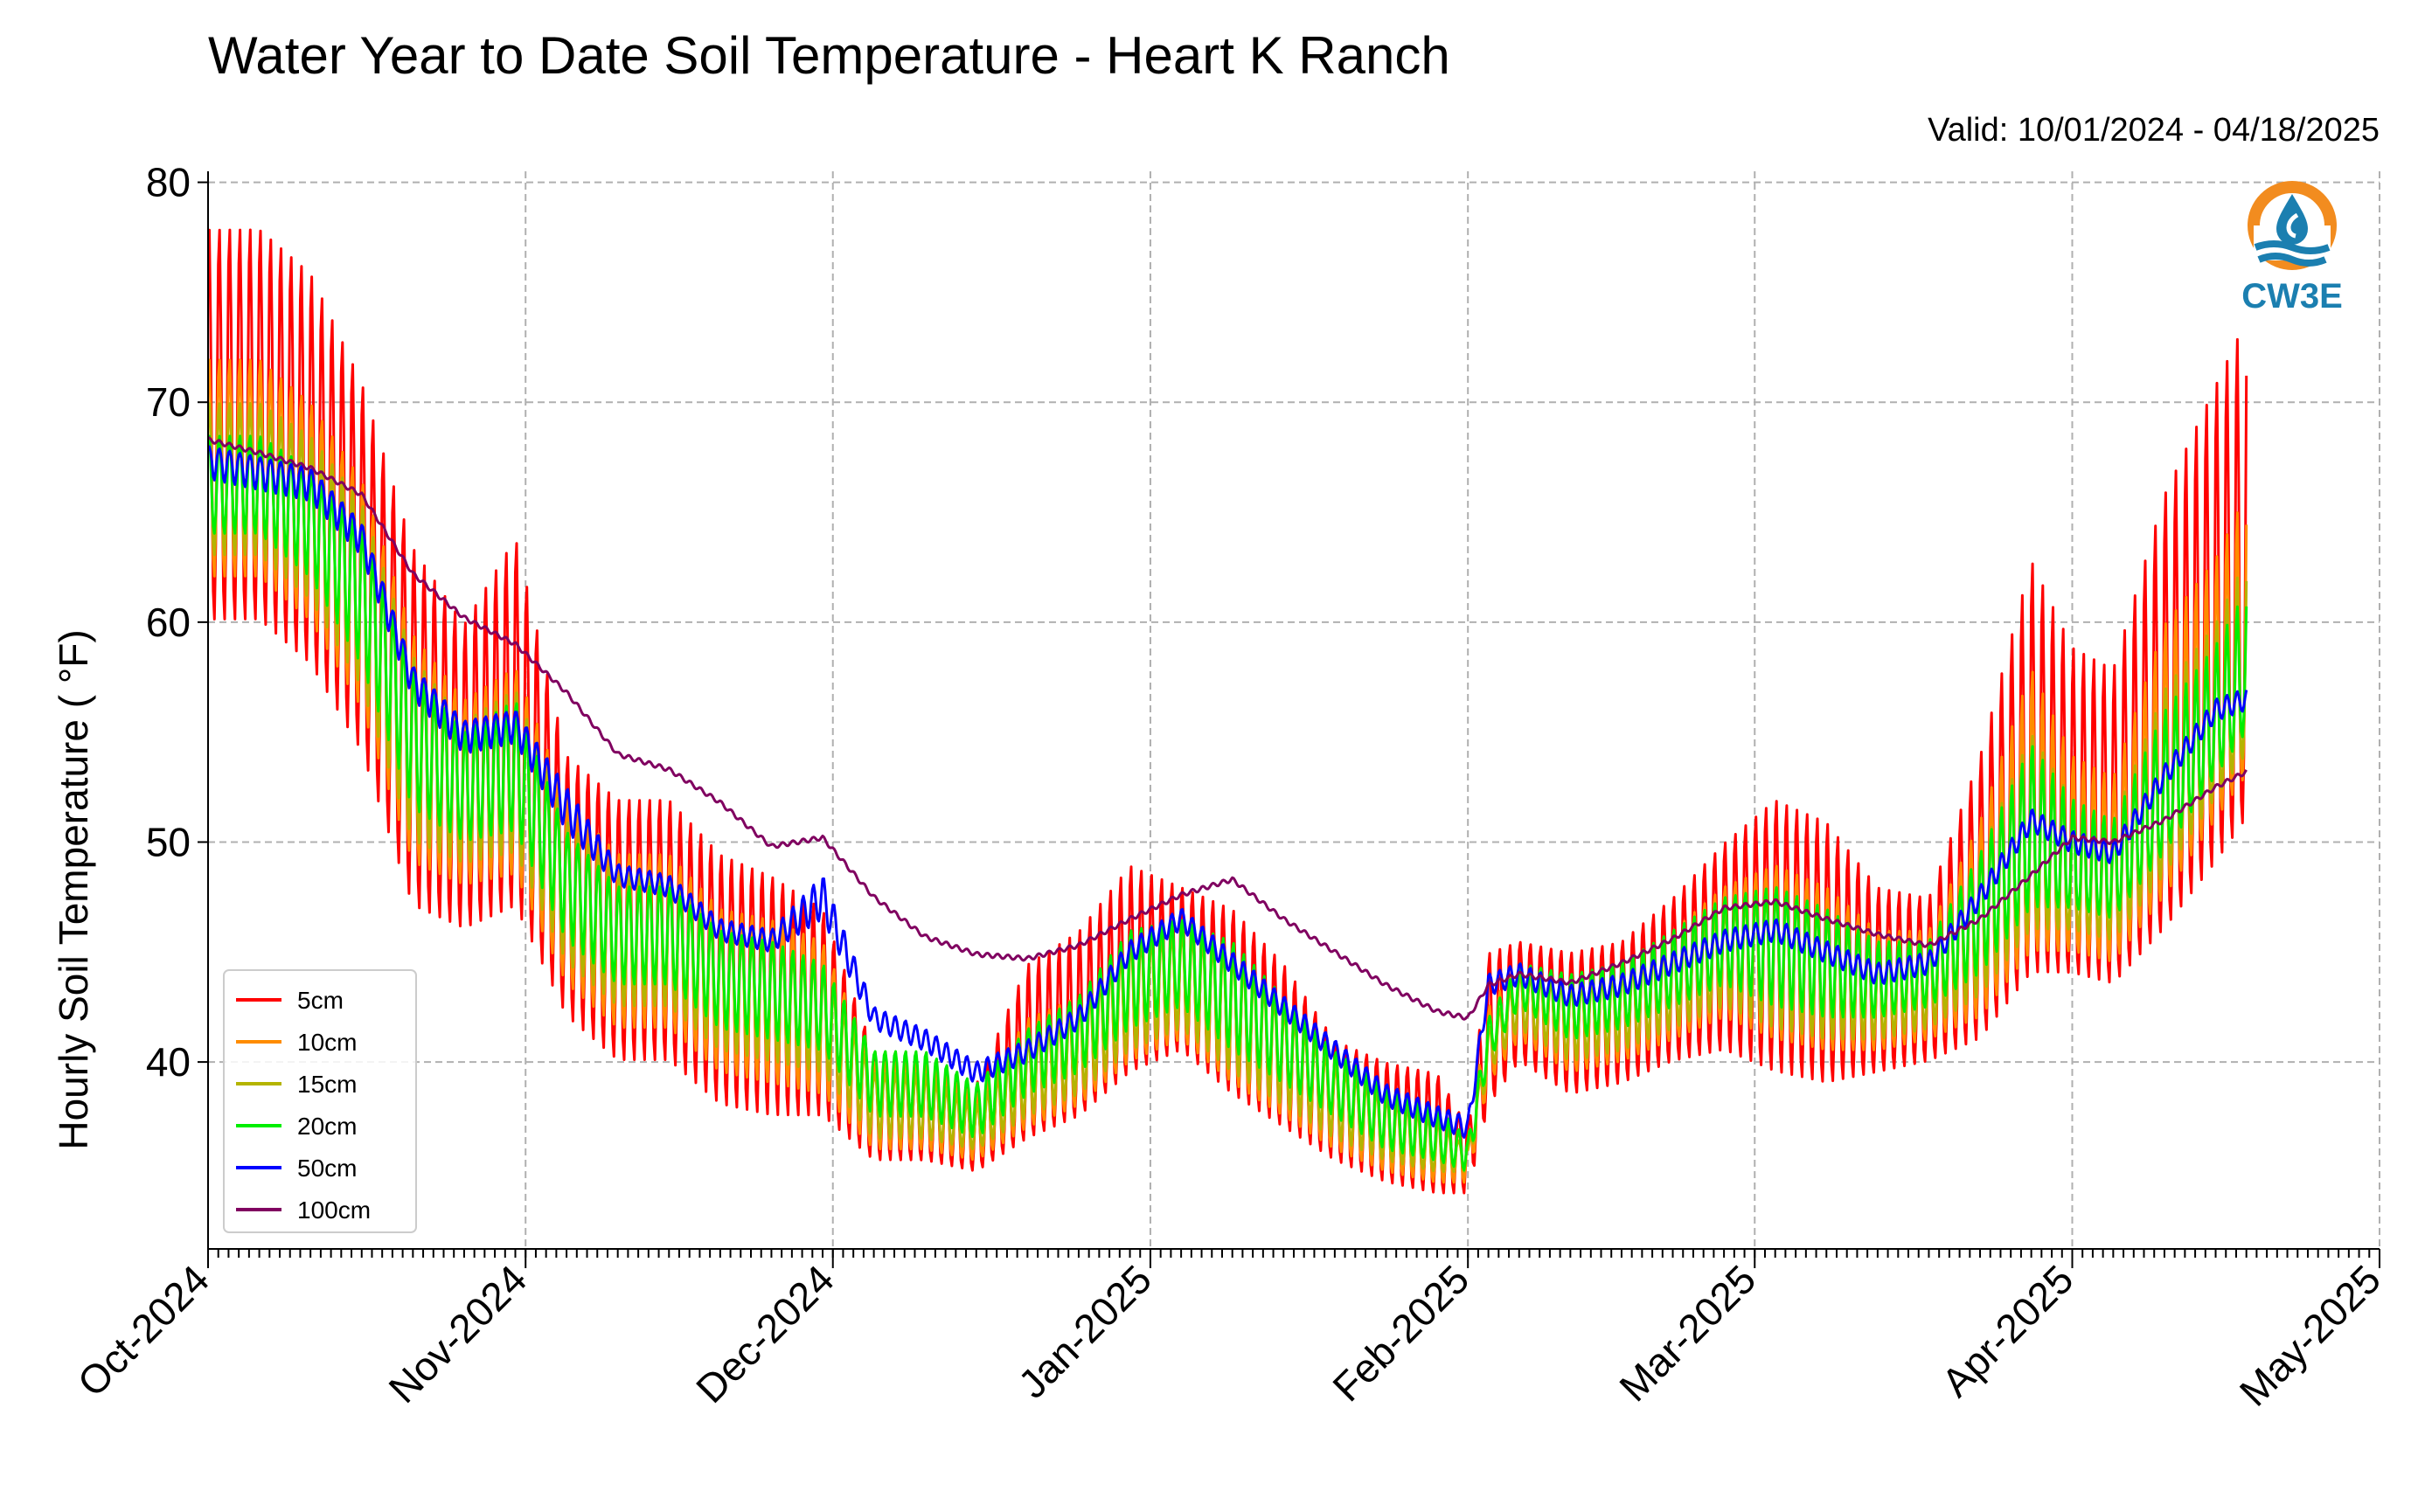  What do you see at coordinates (169, 182) in the screenshot?
I see `y-tick-label: 80` at bounding box center [169, 182].